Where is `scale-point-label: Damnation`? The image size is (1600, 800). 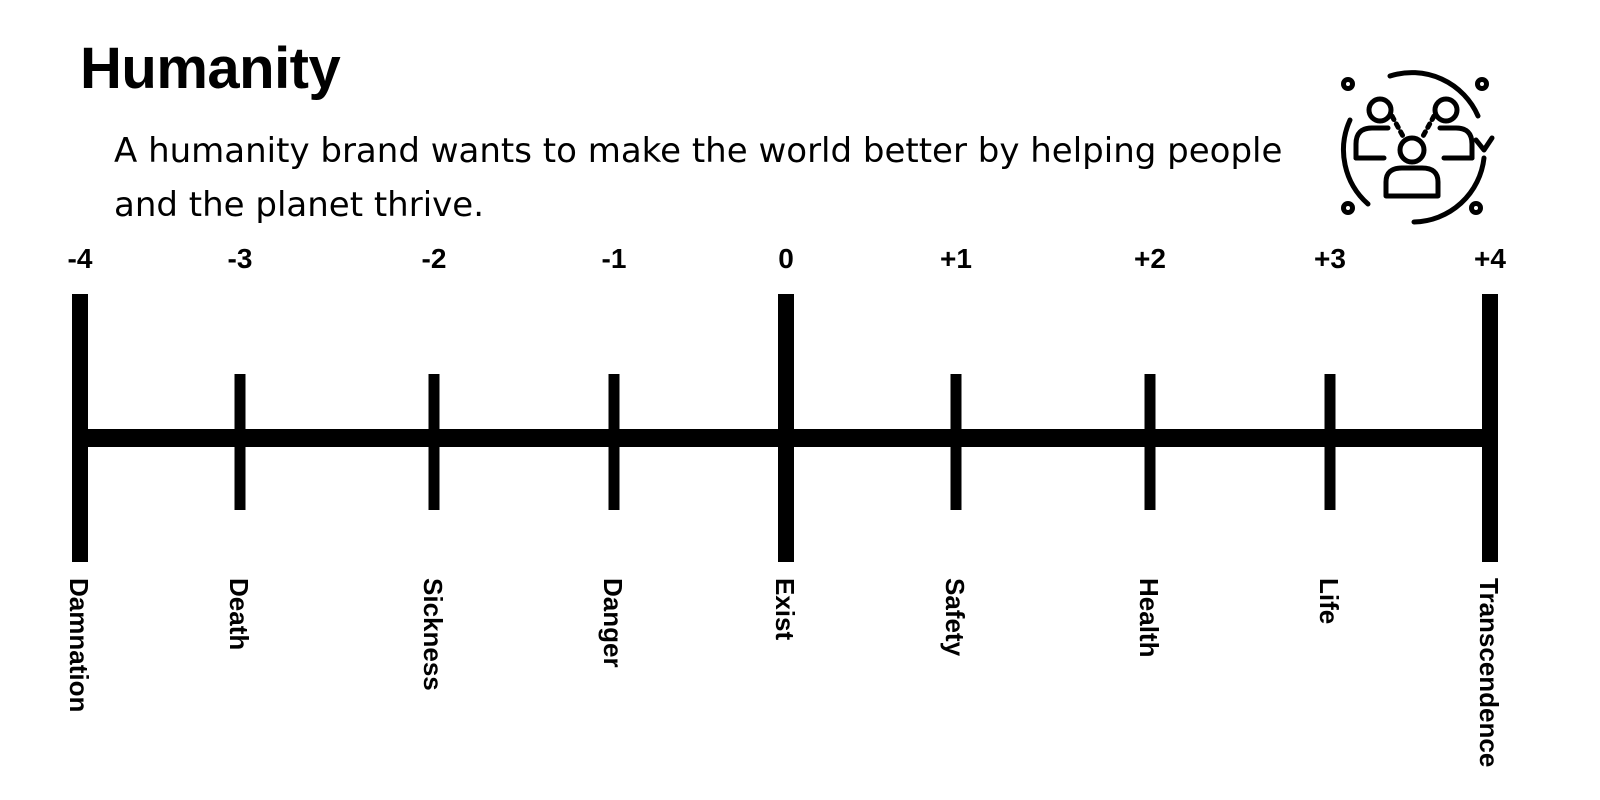
scale-point-label: Damnation is located at coordinates (79, 645).